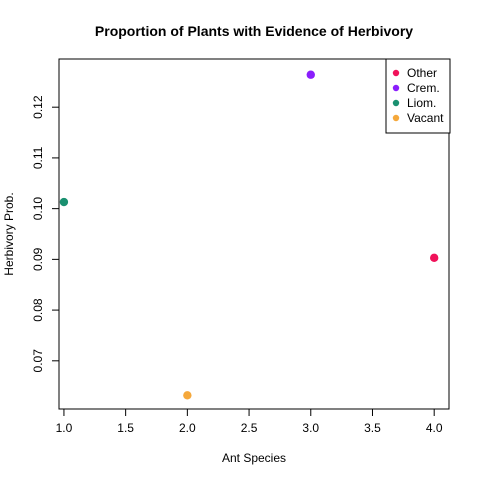  Describe the element at coordinates (425, 118) in the screenshot. I see `legend-label: Vacant` at that location.